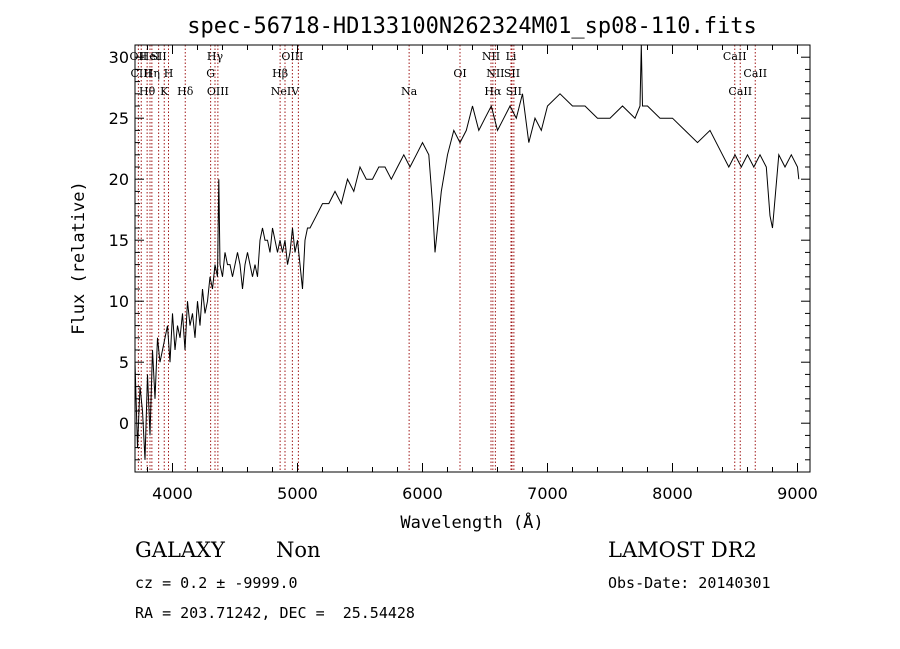 The image size is (900, 649). I want to click on line-label-5: SII, so click(159, 56).